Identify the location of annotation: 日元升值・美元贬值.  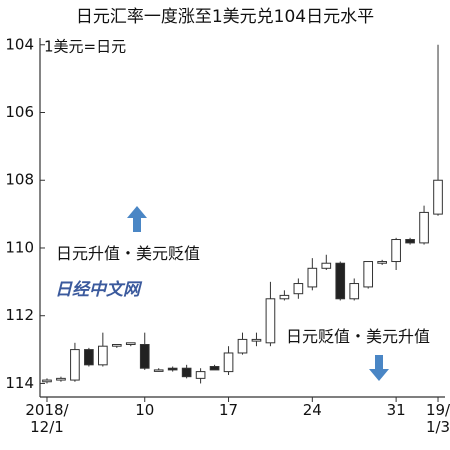
(128, 253).